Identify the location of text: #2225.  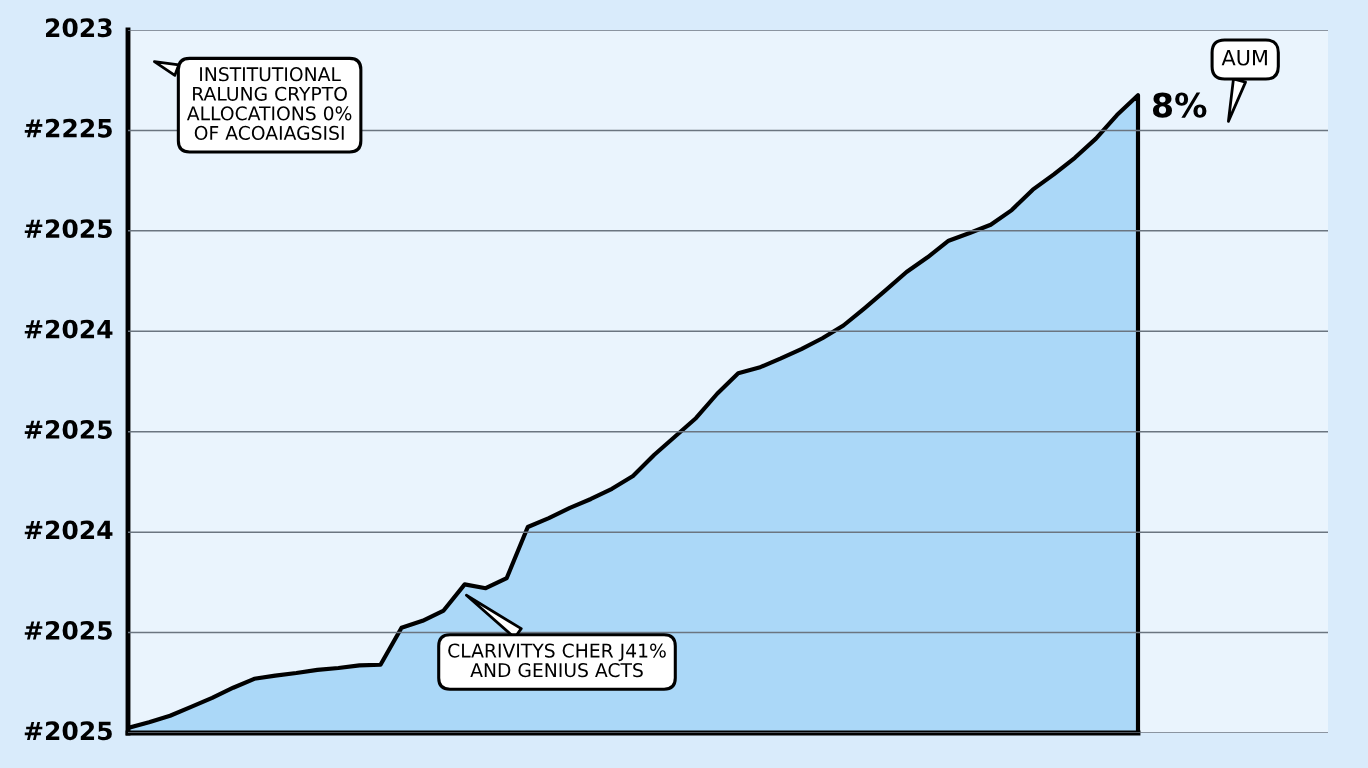
(68, 128).